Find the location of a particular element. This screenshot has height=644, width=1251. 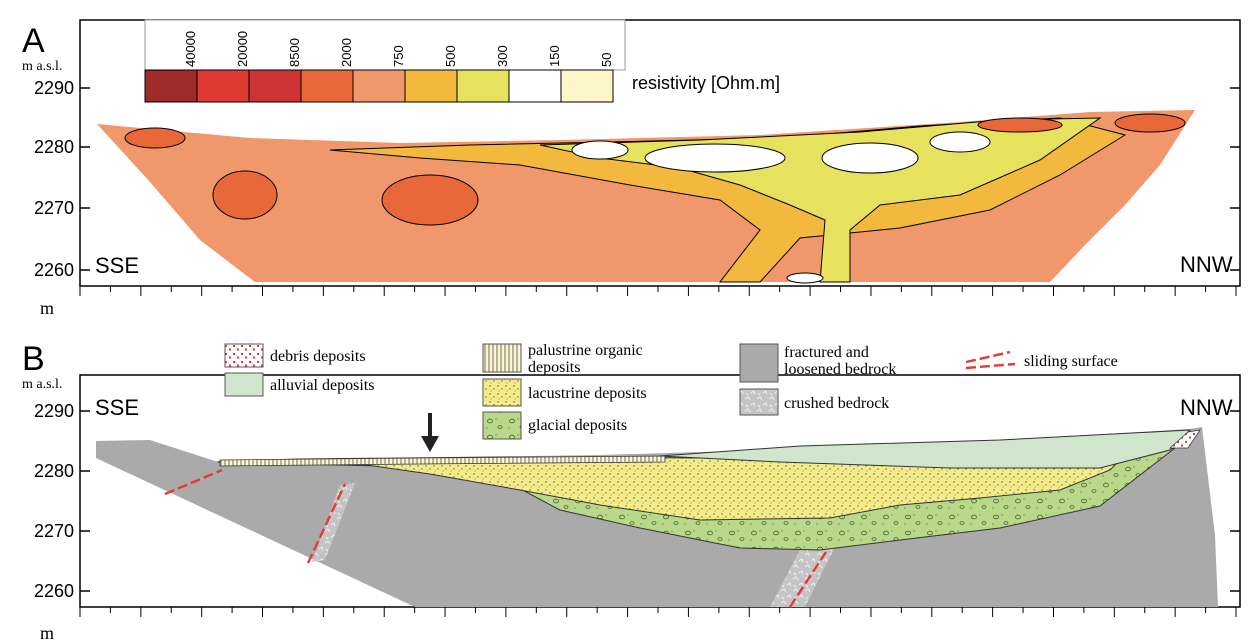

panel-a-left-label: SSE is located at coordinates (117, 265).